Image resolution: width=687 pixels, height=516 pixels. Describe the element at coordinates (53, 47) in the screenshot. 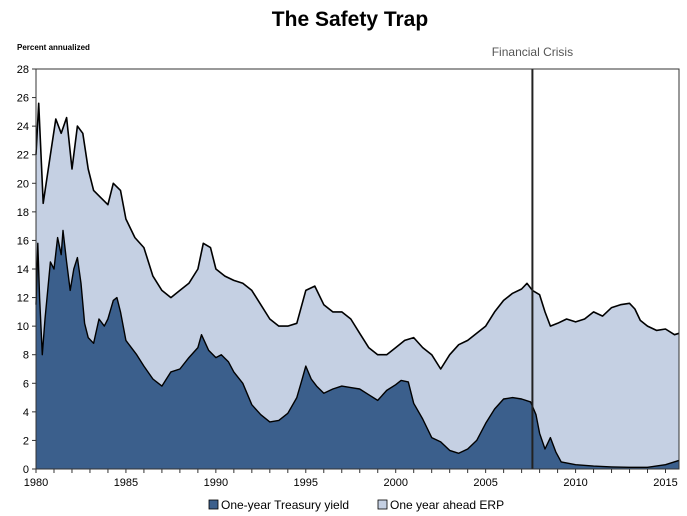

I see `y-axis-label: Percent annualized` at that location.